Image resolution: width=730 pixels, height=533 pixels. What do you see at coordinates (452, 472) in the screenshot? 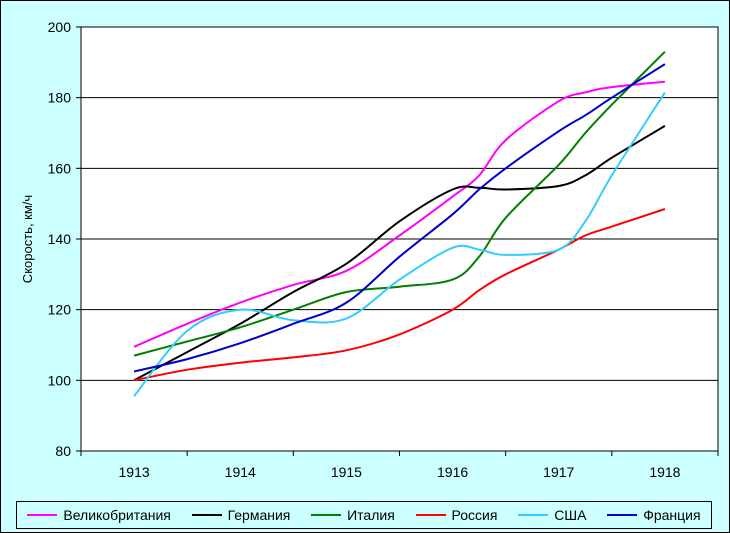
I see `x-tick-label: 1916` at bounding box center [452, 472].